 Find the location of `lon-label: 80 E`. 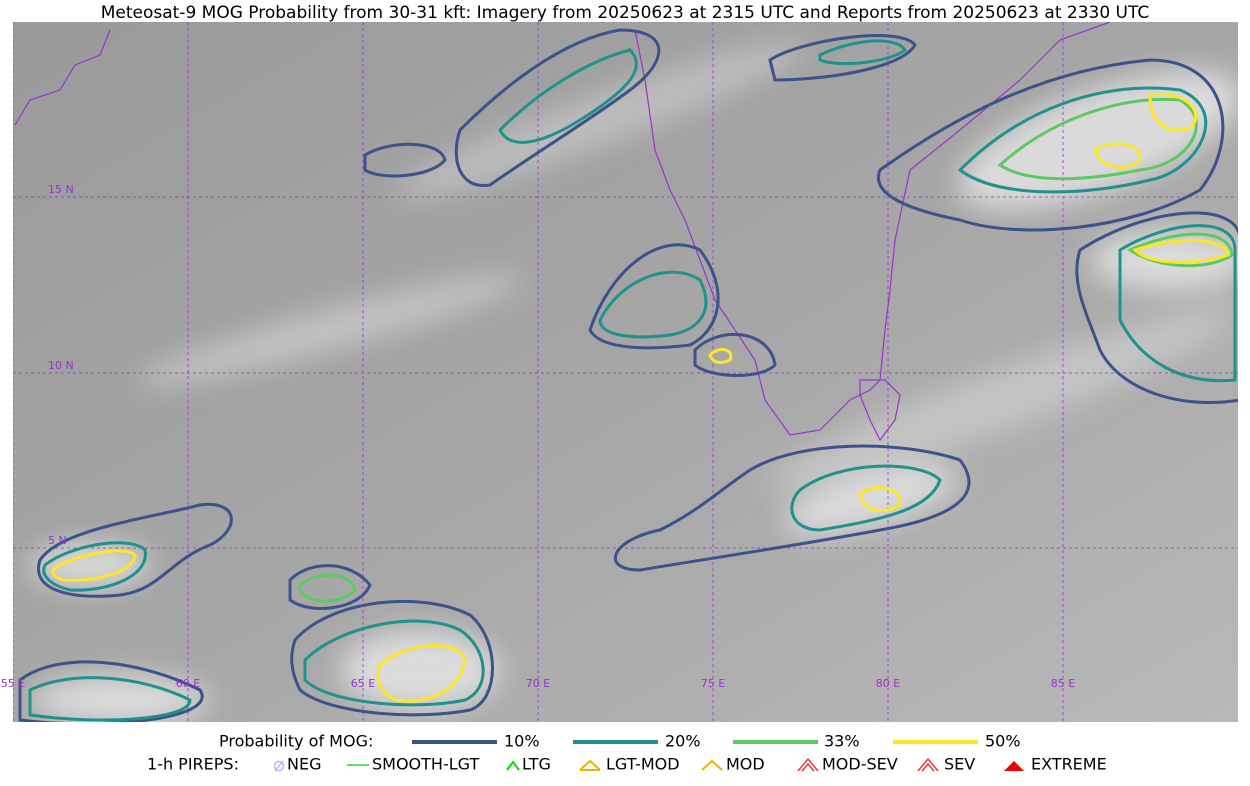

lon-label: 80 E is located at coordinates (888, 683).